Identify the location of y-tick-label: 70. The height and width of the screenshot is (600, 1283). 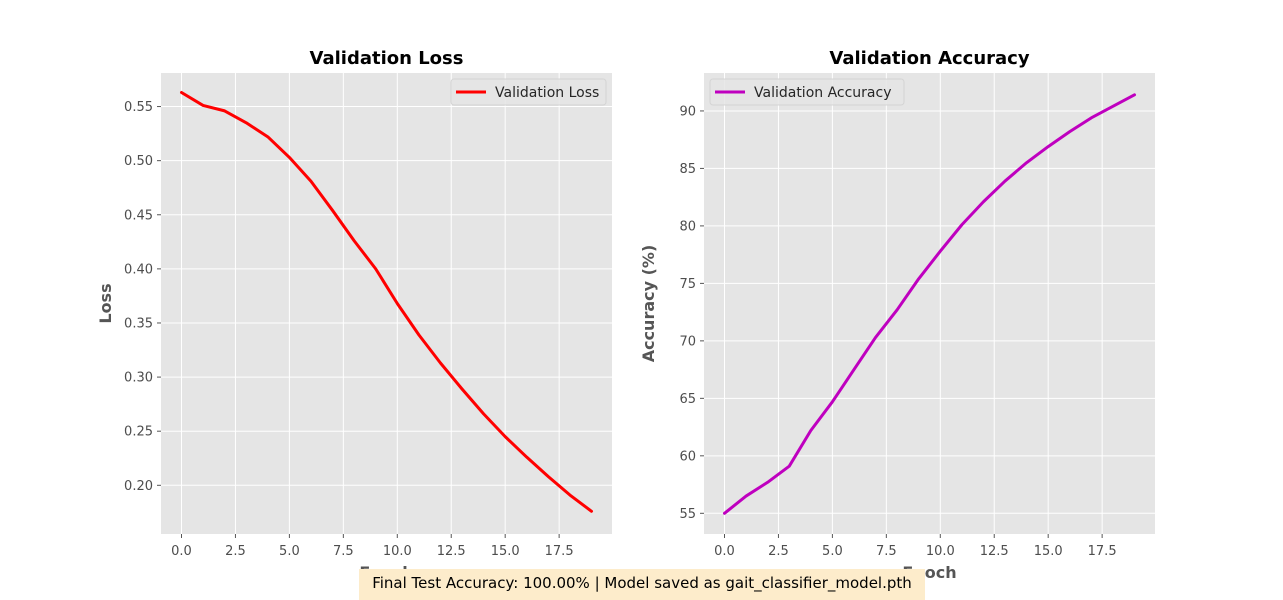
(687, 341).